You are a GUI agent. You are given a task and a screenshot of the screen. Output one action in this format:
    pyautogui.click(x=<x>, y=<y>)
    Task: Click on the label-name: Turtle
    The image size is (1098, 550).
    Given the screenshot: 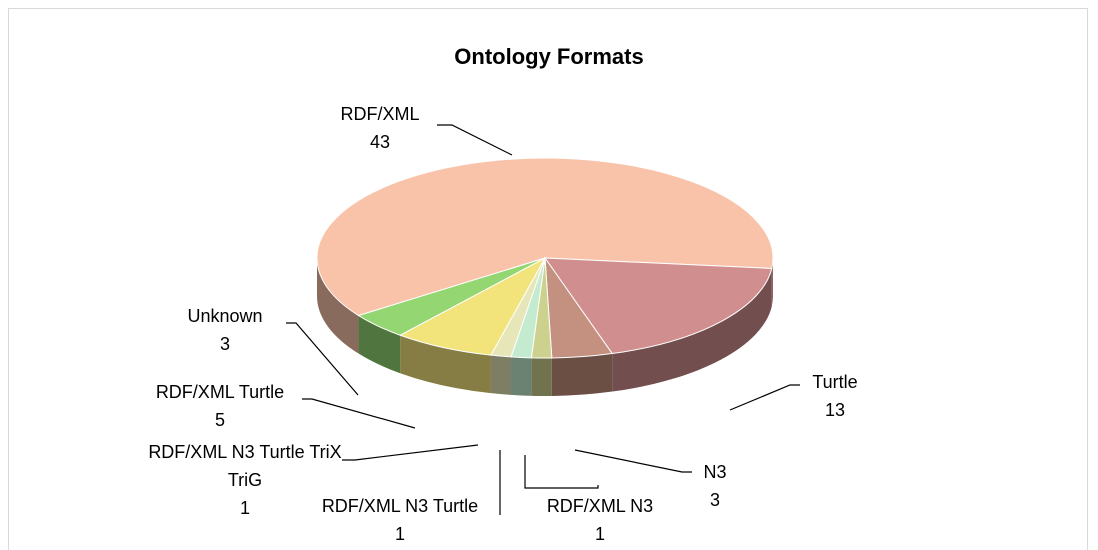 What is the action you would take?
    pyautogui.click(x=835, y=382)
    